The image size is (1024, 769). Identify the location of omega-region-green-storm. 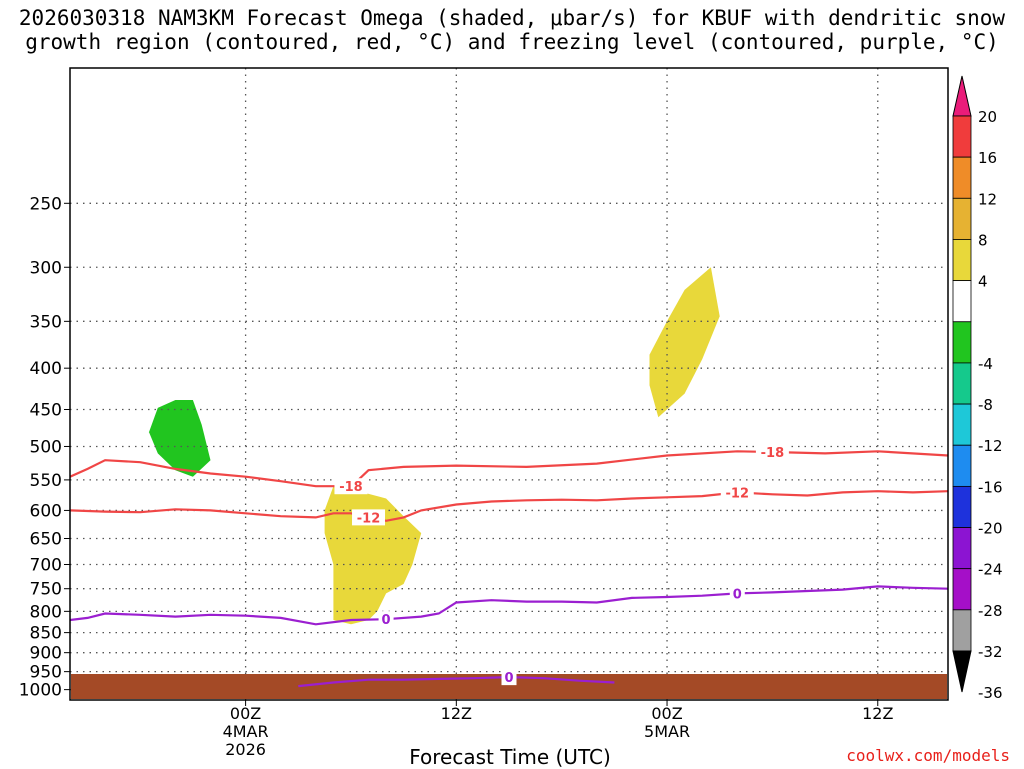
(1017, 321).